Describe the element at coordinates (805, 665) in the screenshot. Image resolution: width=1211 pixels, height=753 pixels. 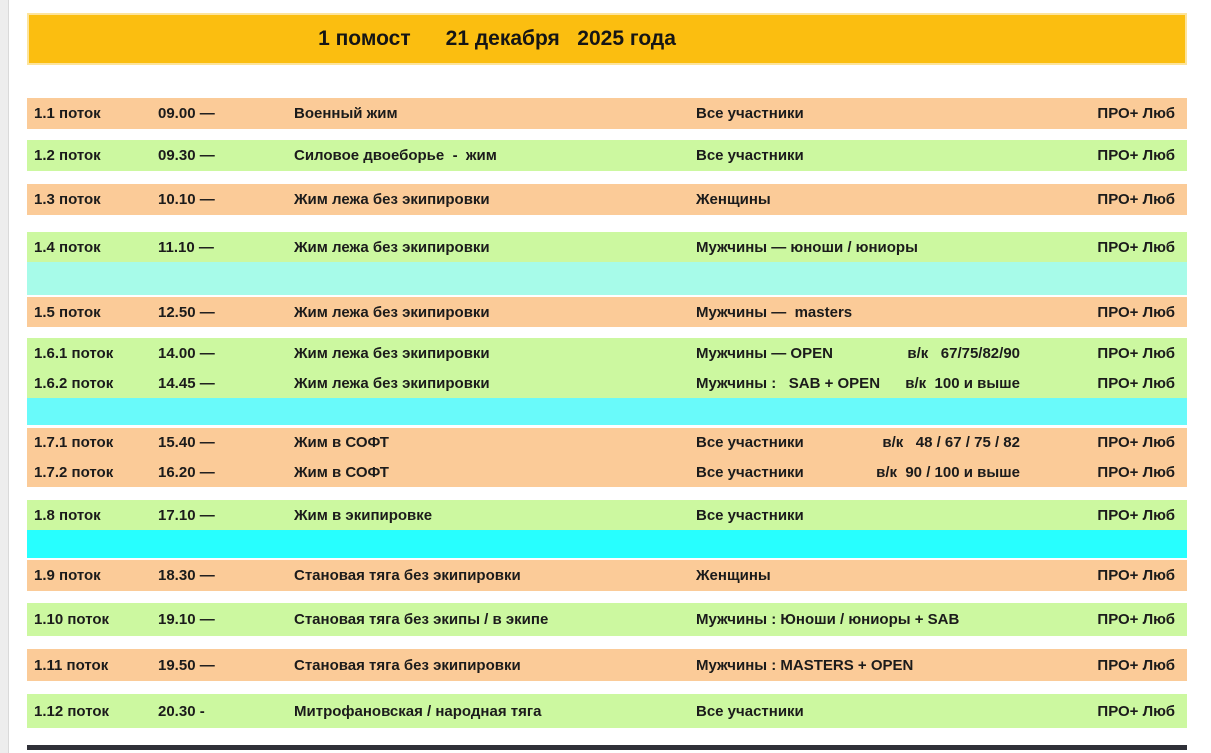
I see `participants-label: Мужчины : MASTERS + OPEN` at that location.